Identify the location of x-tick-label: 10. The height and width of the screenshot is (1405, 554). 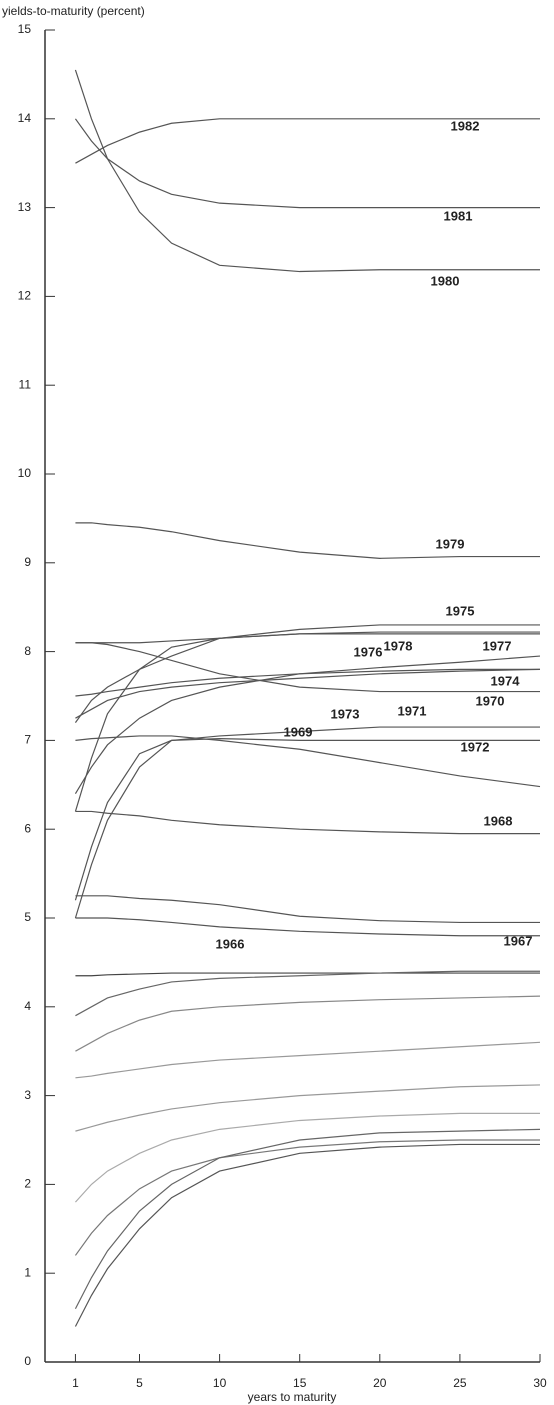
(220, 1383).